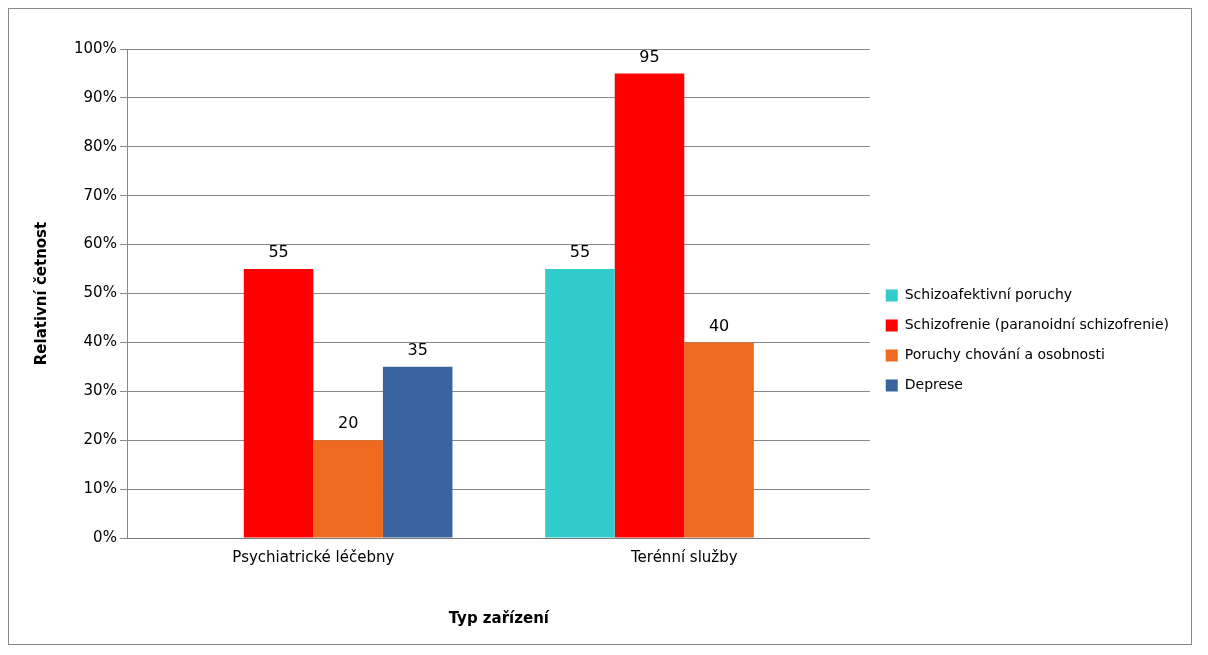 This screenshot has width=1208, height=655. I want to click on y-tick-label: 10%, so click(100, 487).